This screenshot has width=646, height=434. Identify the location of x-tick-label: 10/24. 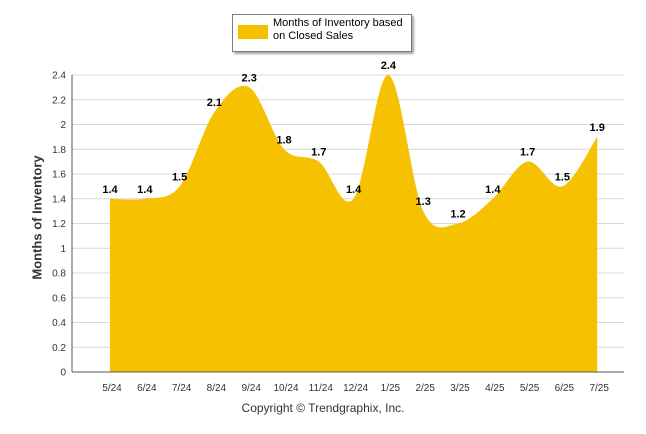
(285, 388).